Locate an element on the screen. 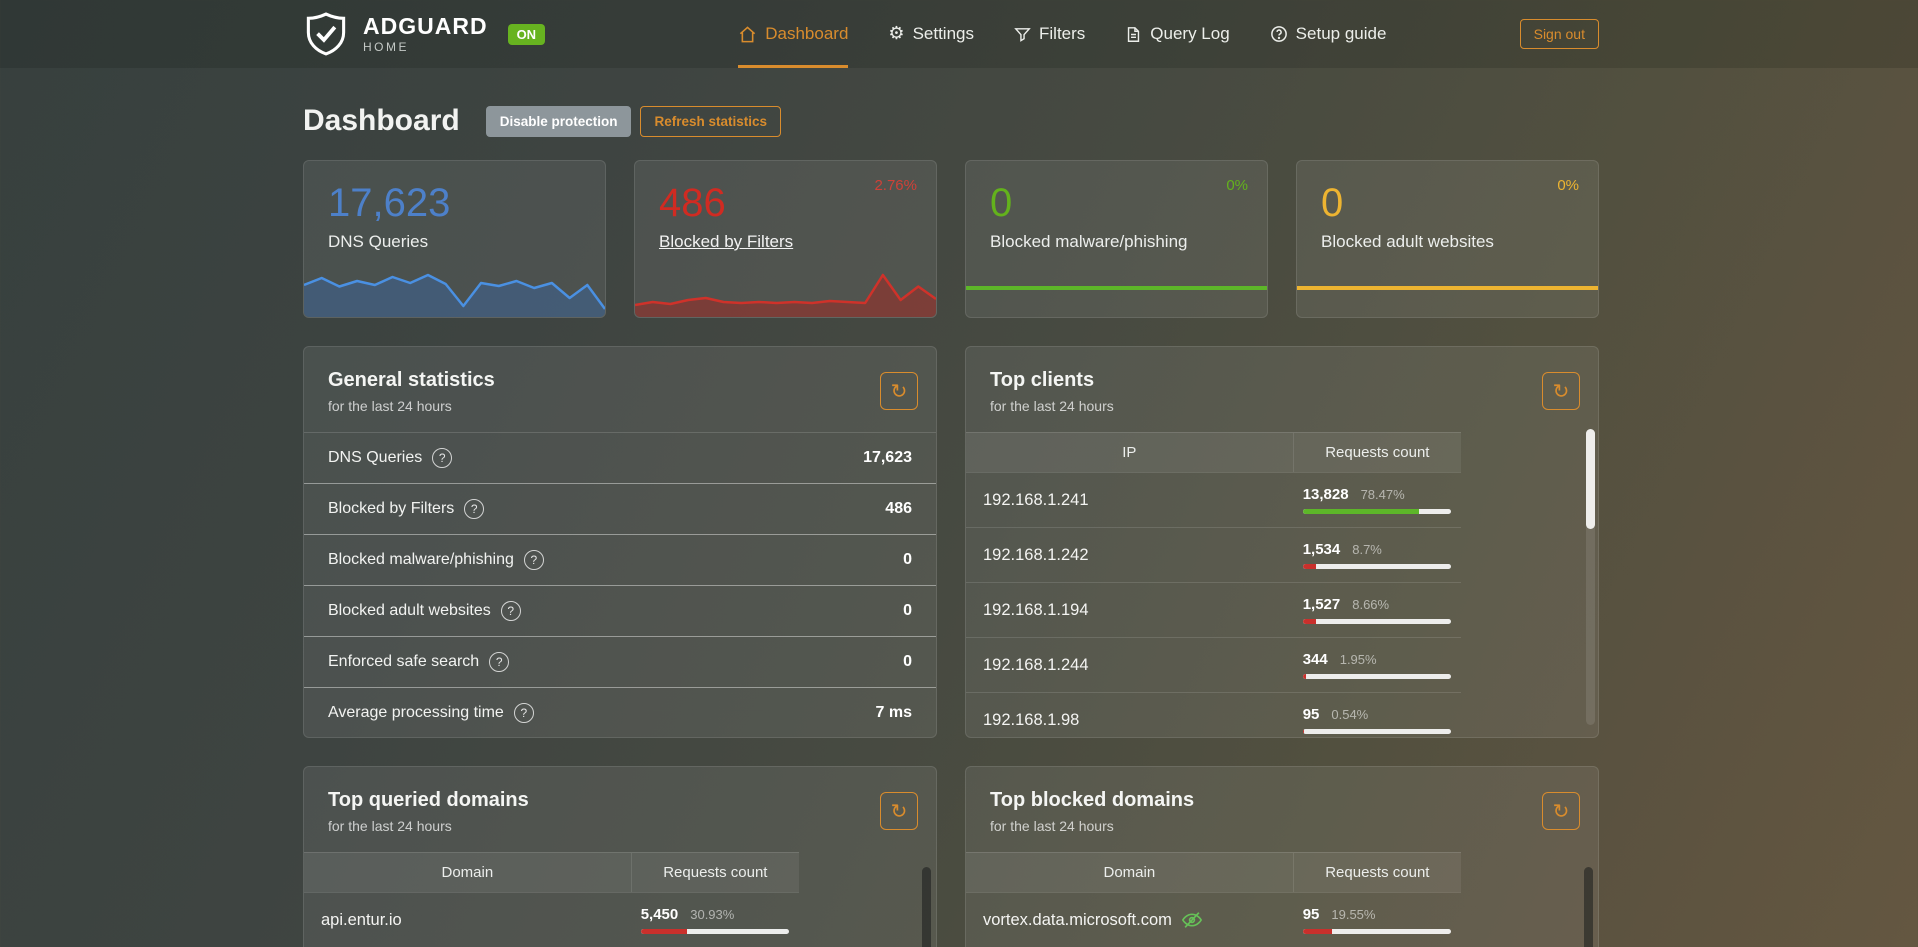  requests-percent: 78.47% is located at coordinates (1382, 494).